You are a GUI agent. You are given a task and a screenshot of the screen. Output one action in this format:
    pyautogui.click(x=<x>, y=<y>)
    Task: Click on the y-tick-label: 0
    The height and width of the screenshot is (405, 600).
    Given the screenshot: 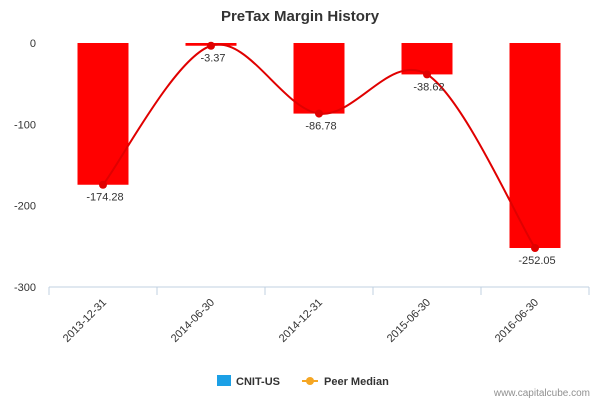 What is the action you would take?
    pyautogui.click(x=33, y=44)
    